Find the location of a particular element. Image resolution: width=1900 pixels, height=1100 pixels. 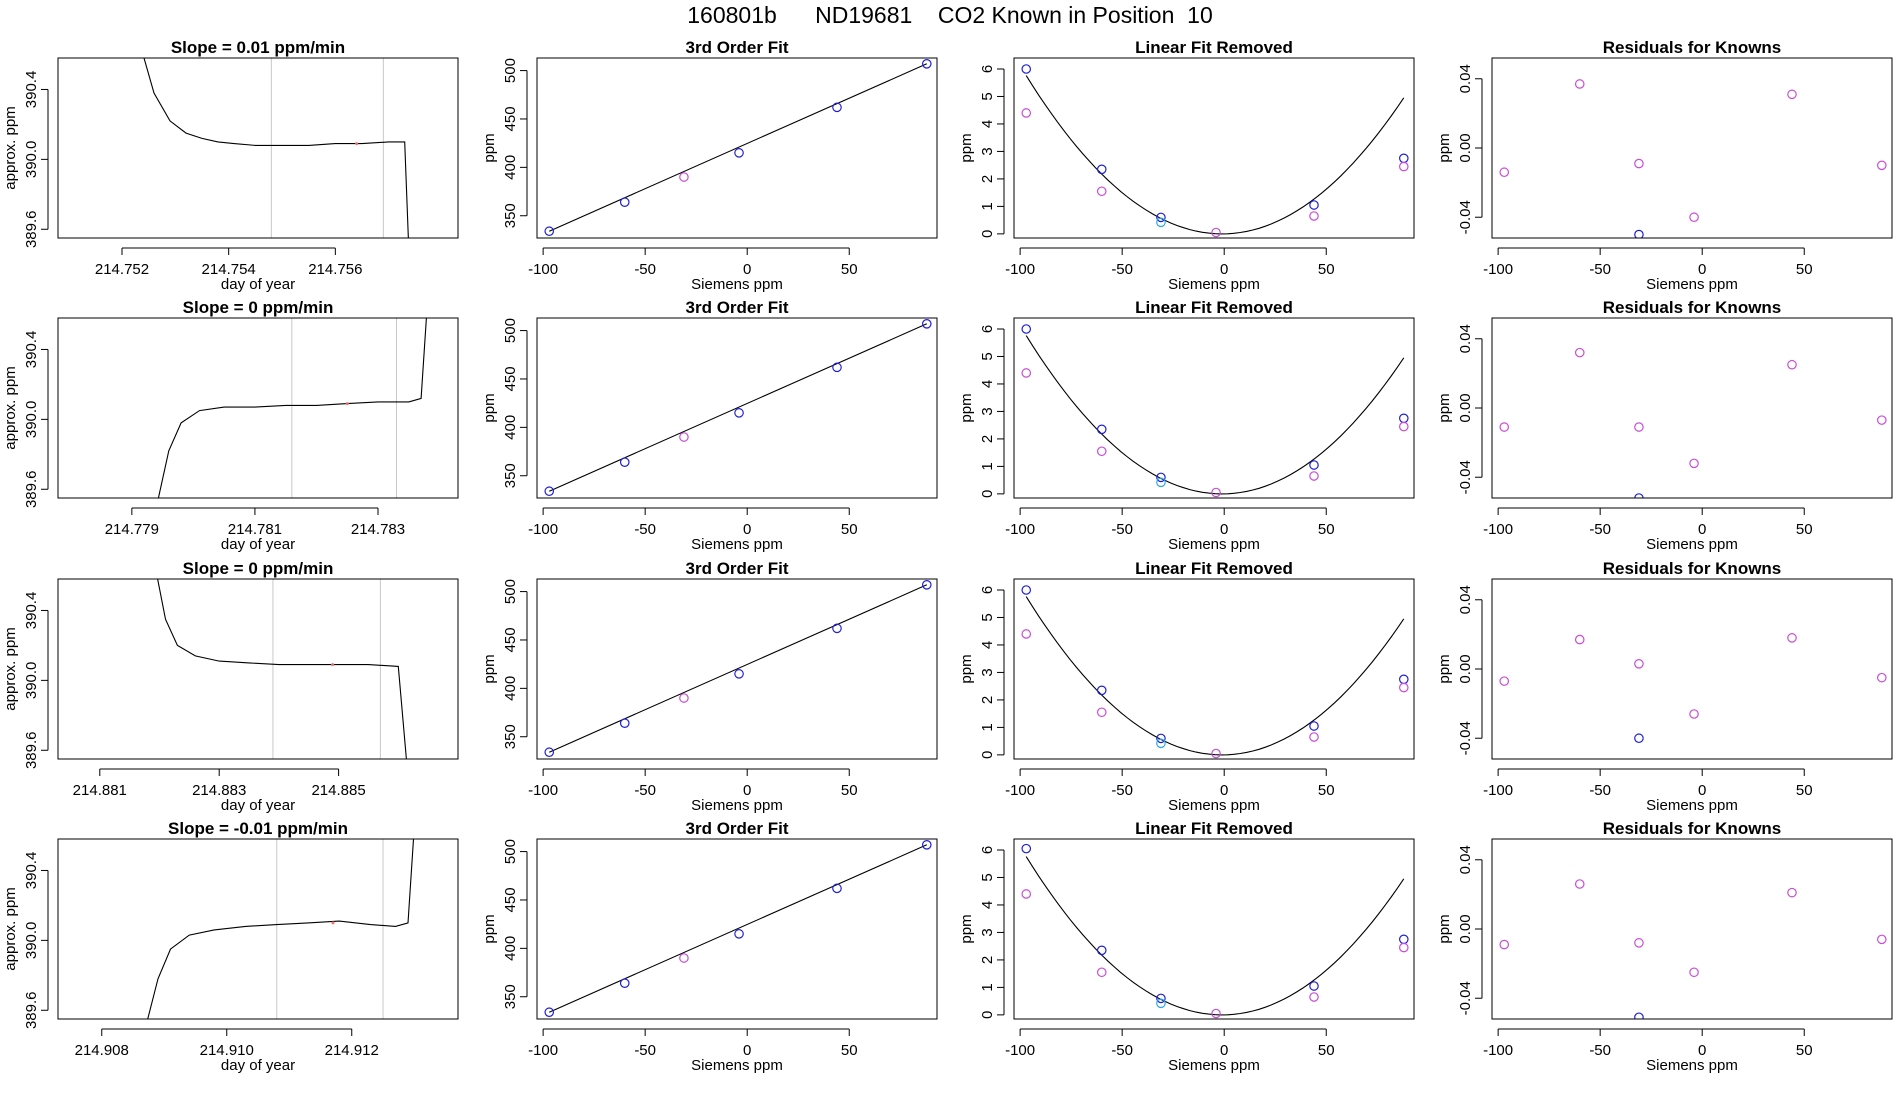

panel-10-x-tick-label: -100 is located at coordinates (1020, 529).